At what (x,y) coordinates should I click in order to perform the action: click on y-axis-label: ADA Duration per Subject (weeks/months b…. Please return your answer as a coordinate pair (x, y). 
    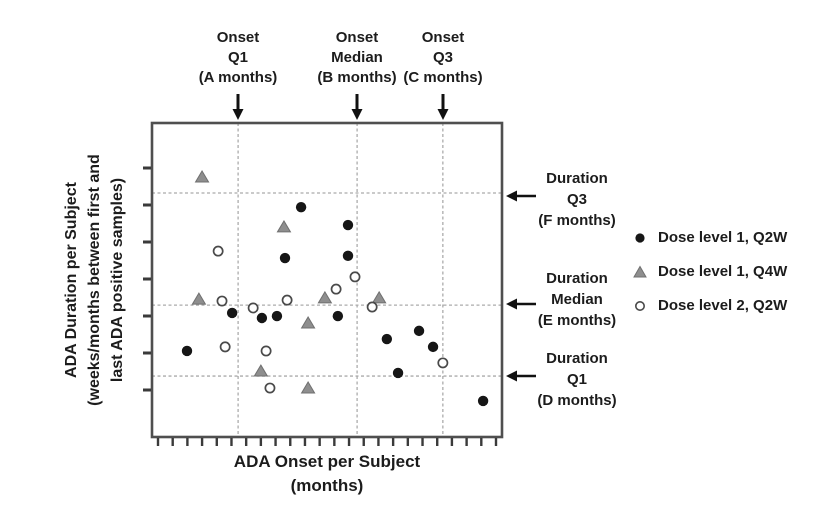
    Looking at the image, I should click on (95, 280).